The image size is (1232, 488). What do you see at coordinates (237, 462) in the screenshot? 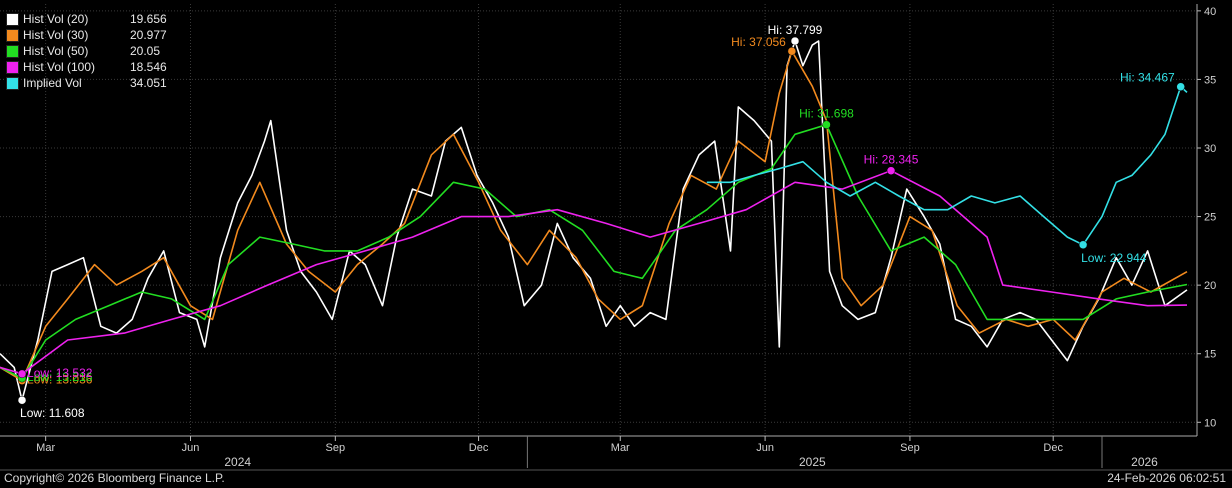
I see `year-label: 2024` at bounding box center [237, 462].